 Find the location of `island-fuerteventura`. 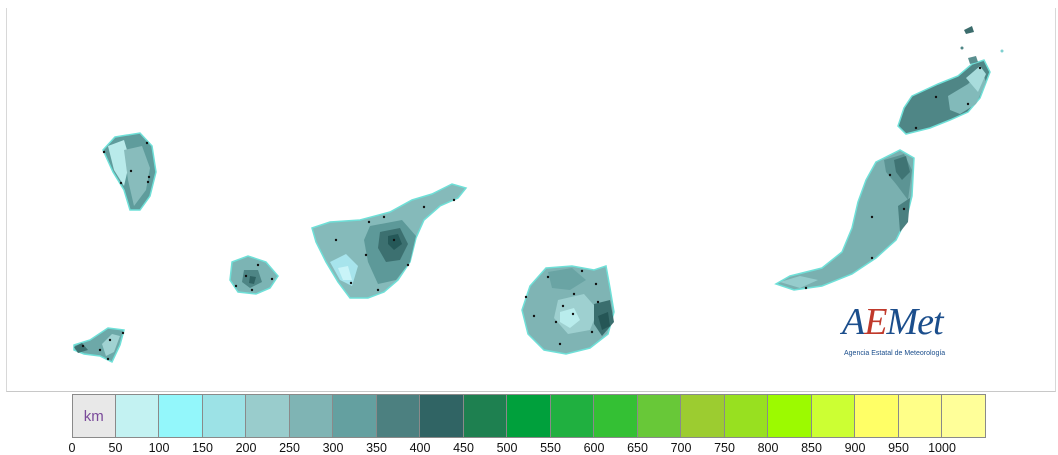

island-fuerteventura is located at coordinates (844, 220).